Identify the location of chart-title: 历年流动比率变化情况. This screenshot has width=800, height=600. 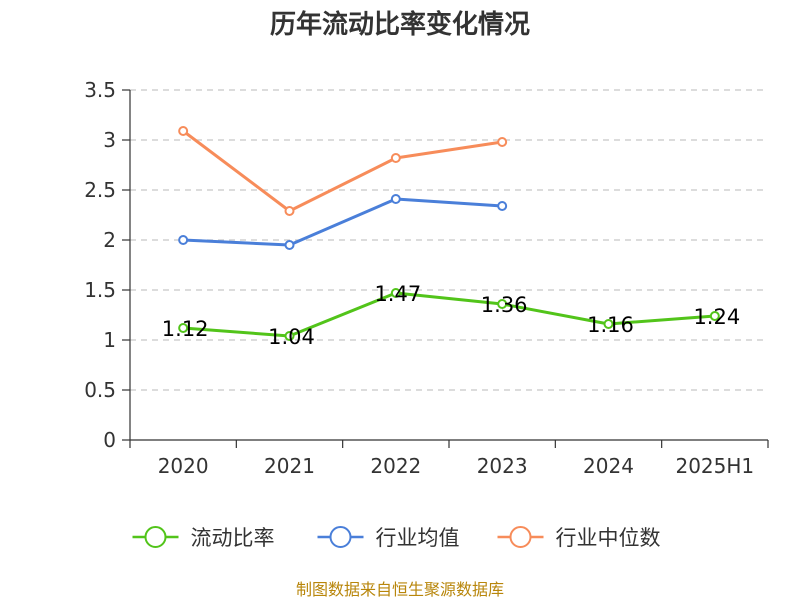
(400, 24).